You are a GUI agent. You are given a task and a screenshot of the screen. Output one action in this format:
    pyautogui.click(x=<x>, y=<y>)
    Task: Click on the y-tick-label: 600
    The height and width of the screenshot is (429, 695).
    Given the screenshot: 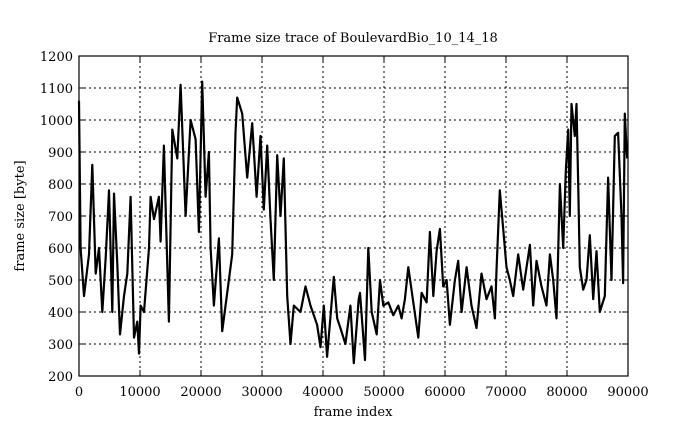 What is the action you would take?
    pyautogui.click(x=60, y=249)
    